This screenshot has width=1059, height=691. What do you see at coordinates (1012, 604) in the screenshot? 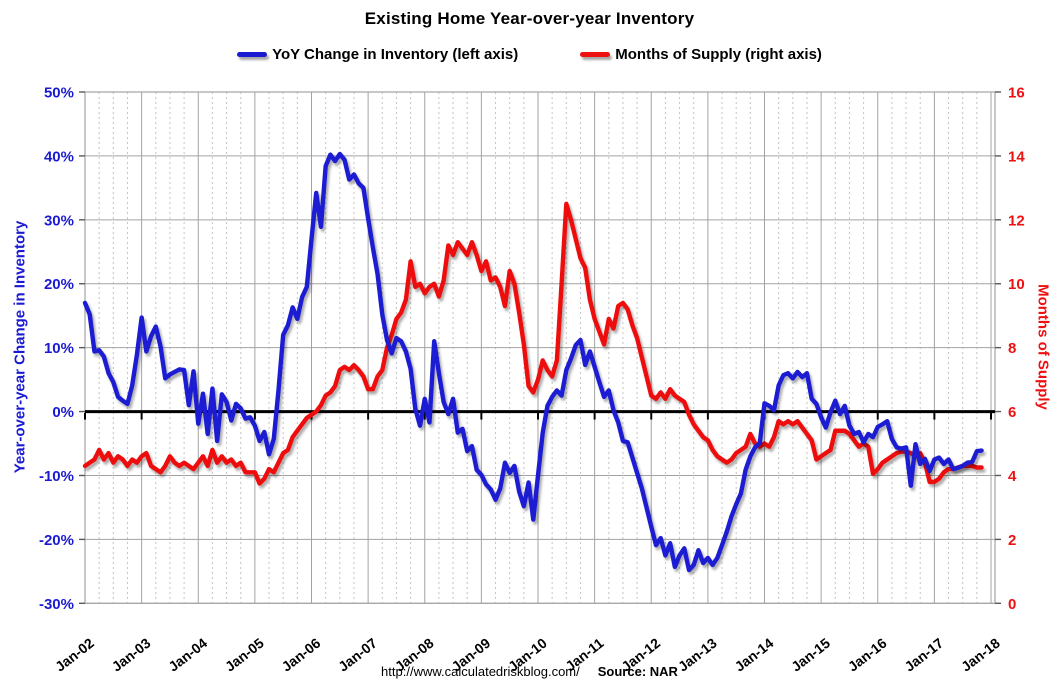
I see `right-tick-label: 0` at bounding box center [1012, 604].